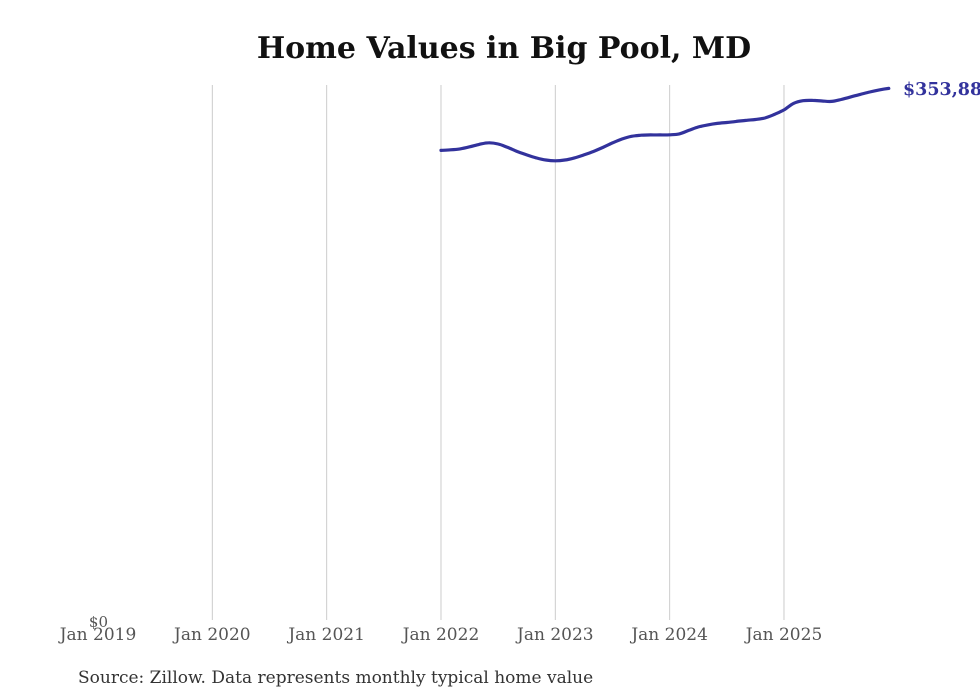 The image size is (980, 699). What do you see at coordinates (98, 622) in the screenshot?
I see `y-axis-zero-label: $0` at bounding box center [98, 622].